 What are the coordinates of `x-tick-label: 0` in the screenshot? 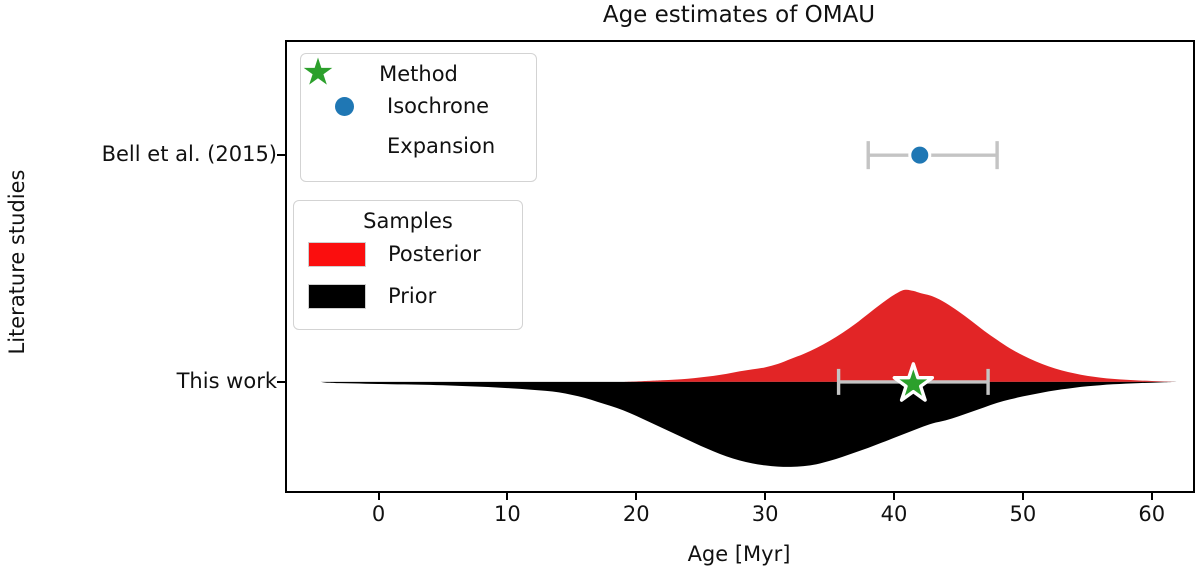 It's located at (378, 514).